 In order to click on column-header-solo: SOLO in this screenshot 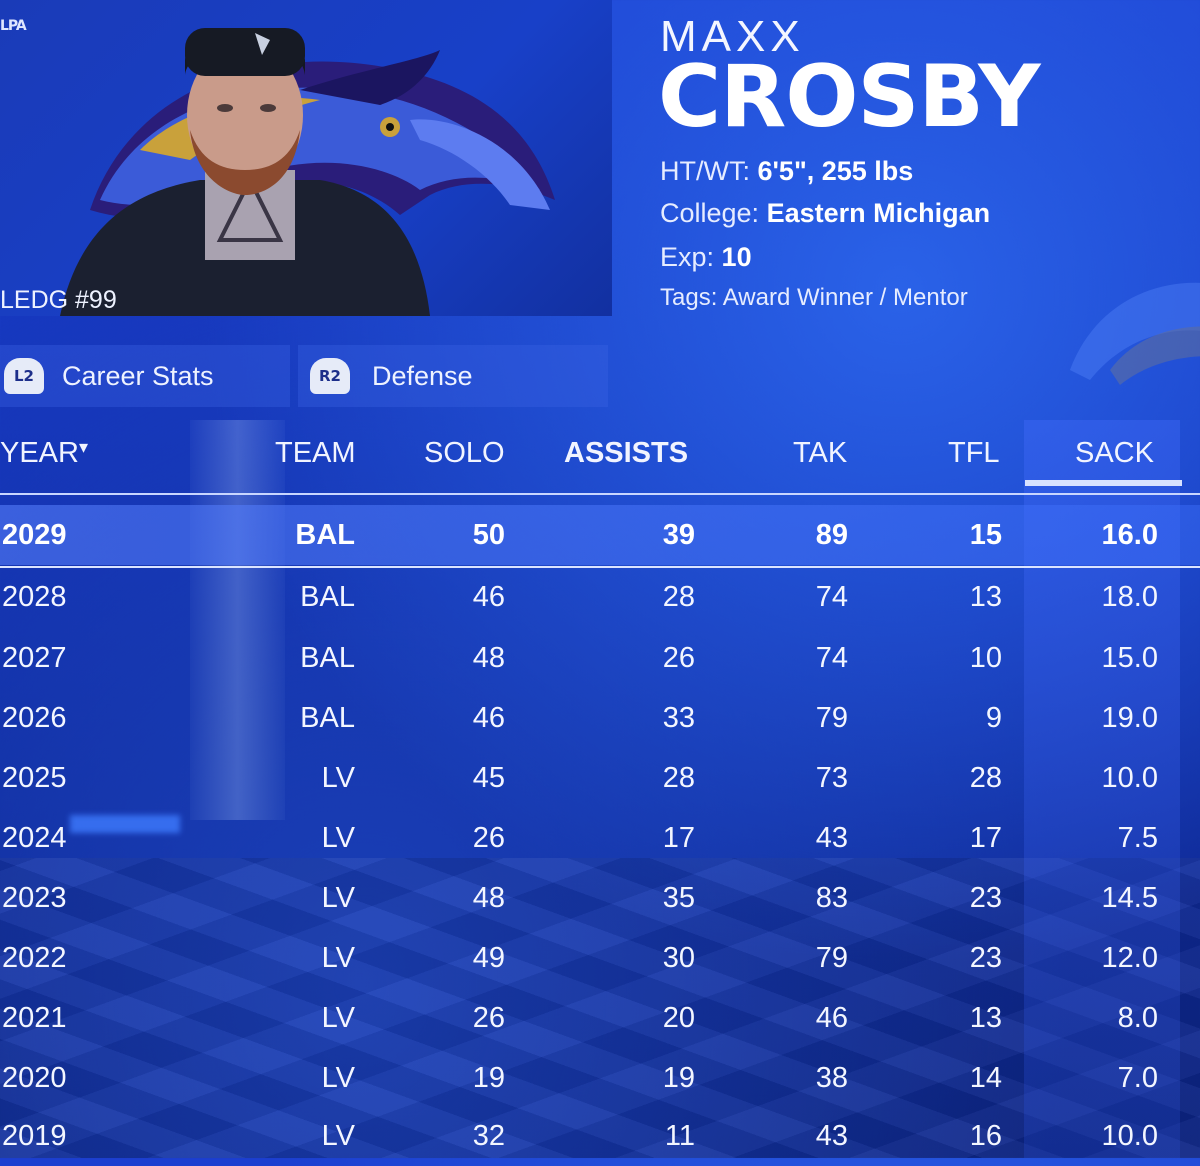, I will do `click(464, 453)`.